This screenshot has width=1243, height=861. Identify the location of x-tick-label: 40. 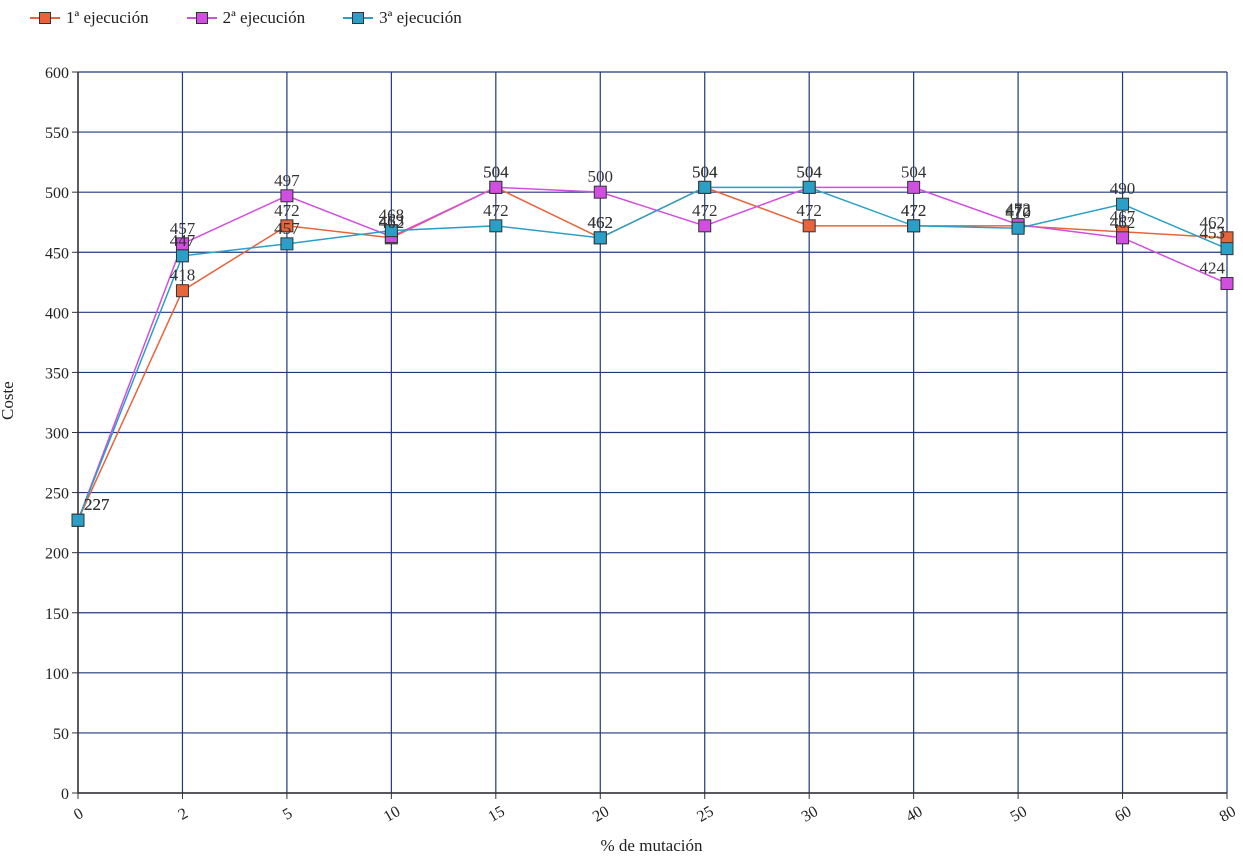
(914, 814).